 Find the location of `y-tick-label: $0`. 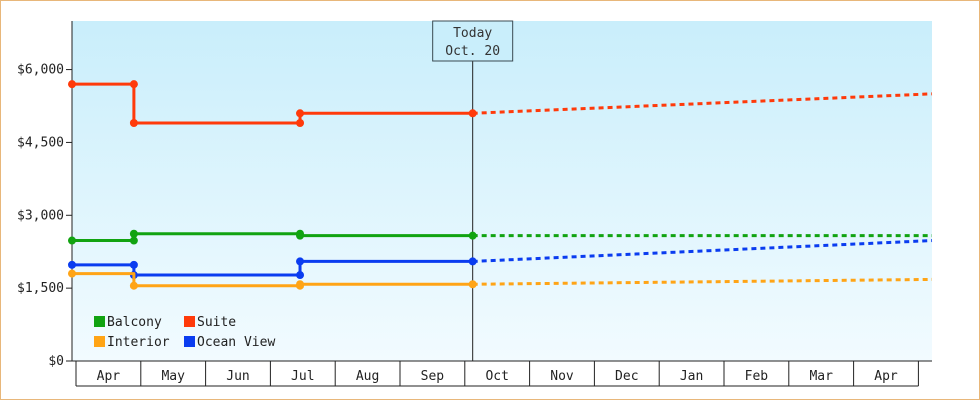

y-tick-label: $0 is located at coordinates (56, 361).